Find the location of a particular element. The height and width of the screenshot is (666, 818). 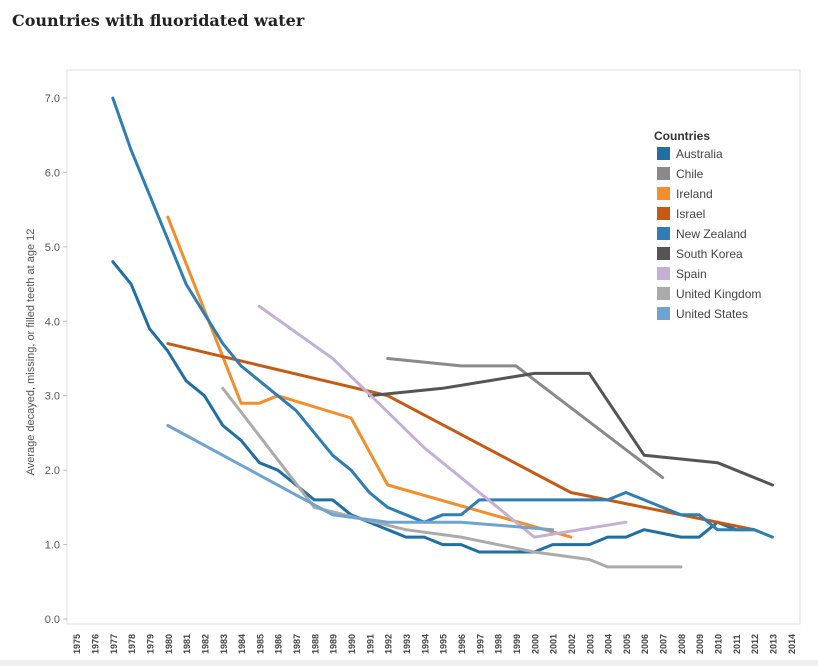

legend-title: Countries is located at coordinates (682, 136).